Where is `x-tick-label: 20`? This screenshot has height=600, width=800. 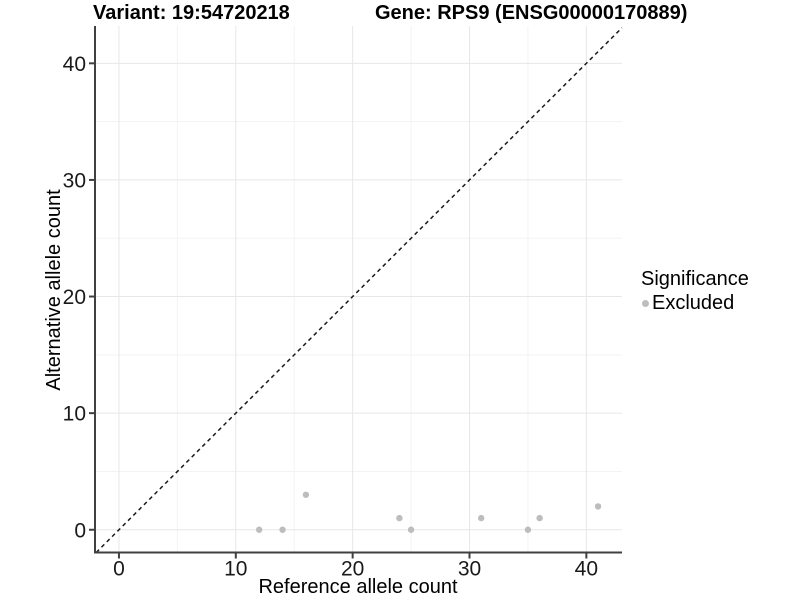
x-tick-label: 20 is located at coordinates (352, 569).